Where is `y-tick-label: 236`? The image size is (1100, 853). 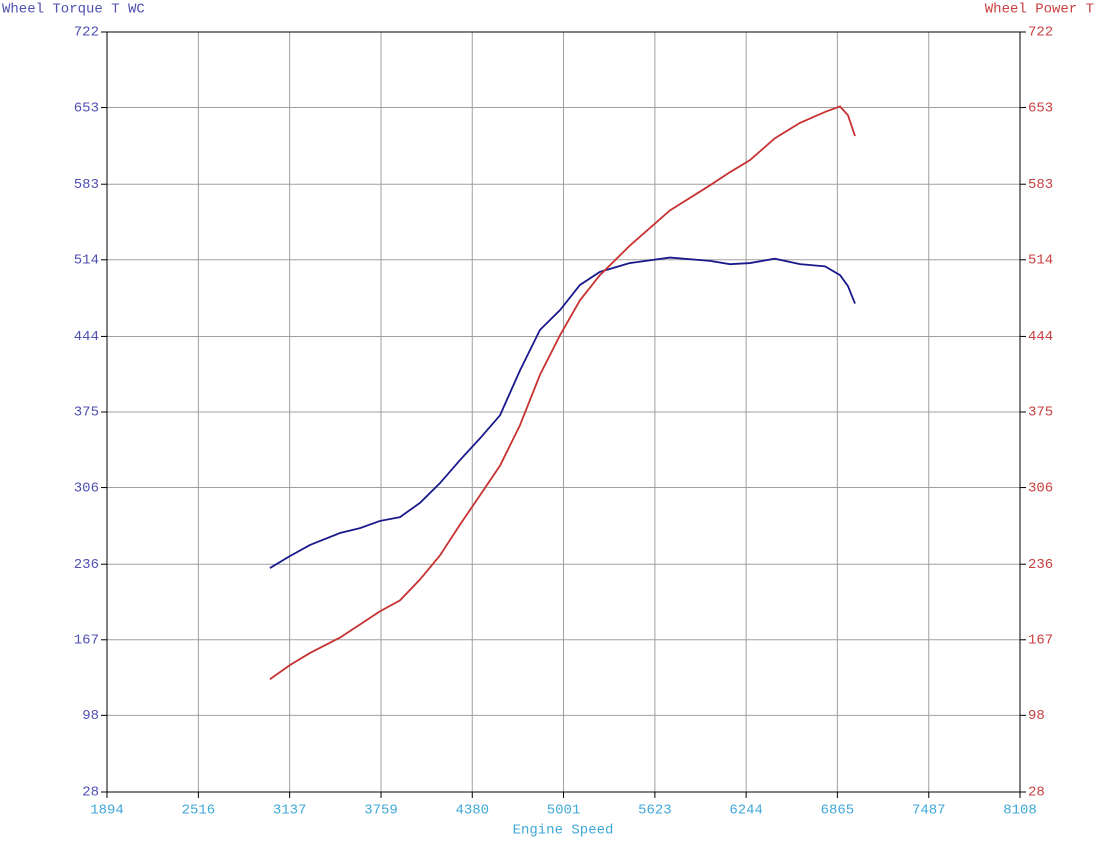
y-tick-label: 236 is located at coordinates (86, 565).